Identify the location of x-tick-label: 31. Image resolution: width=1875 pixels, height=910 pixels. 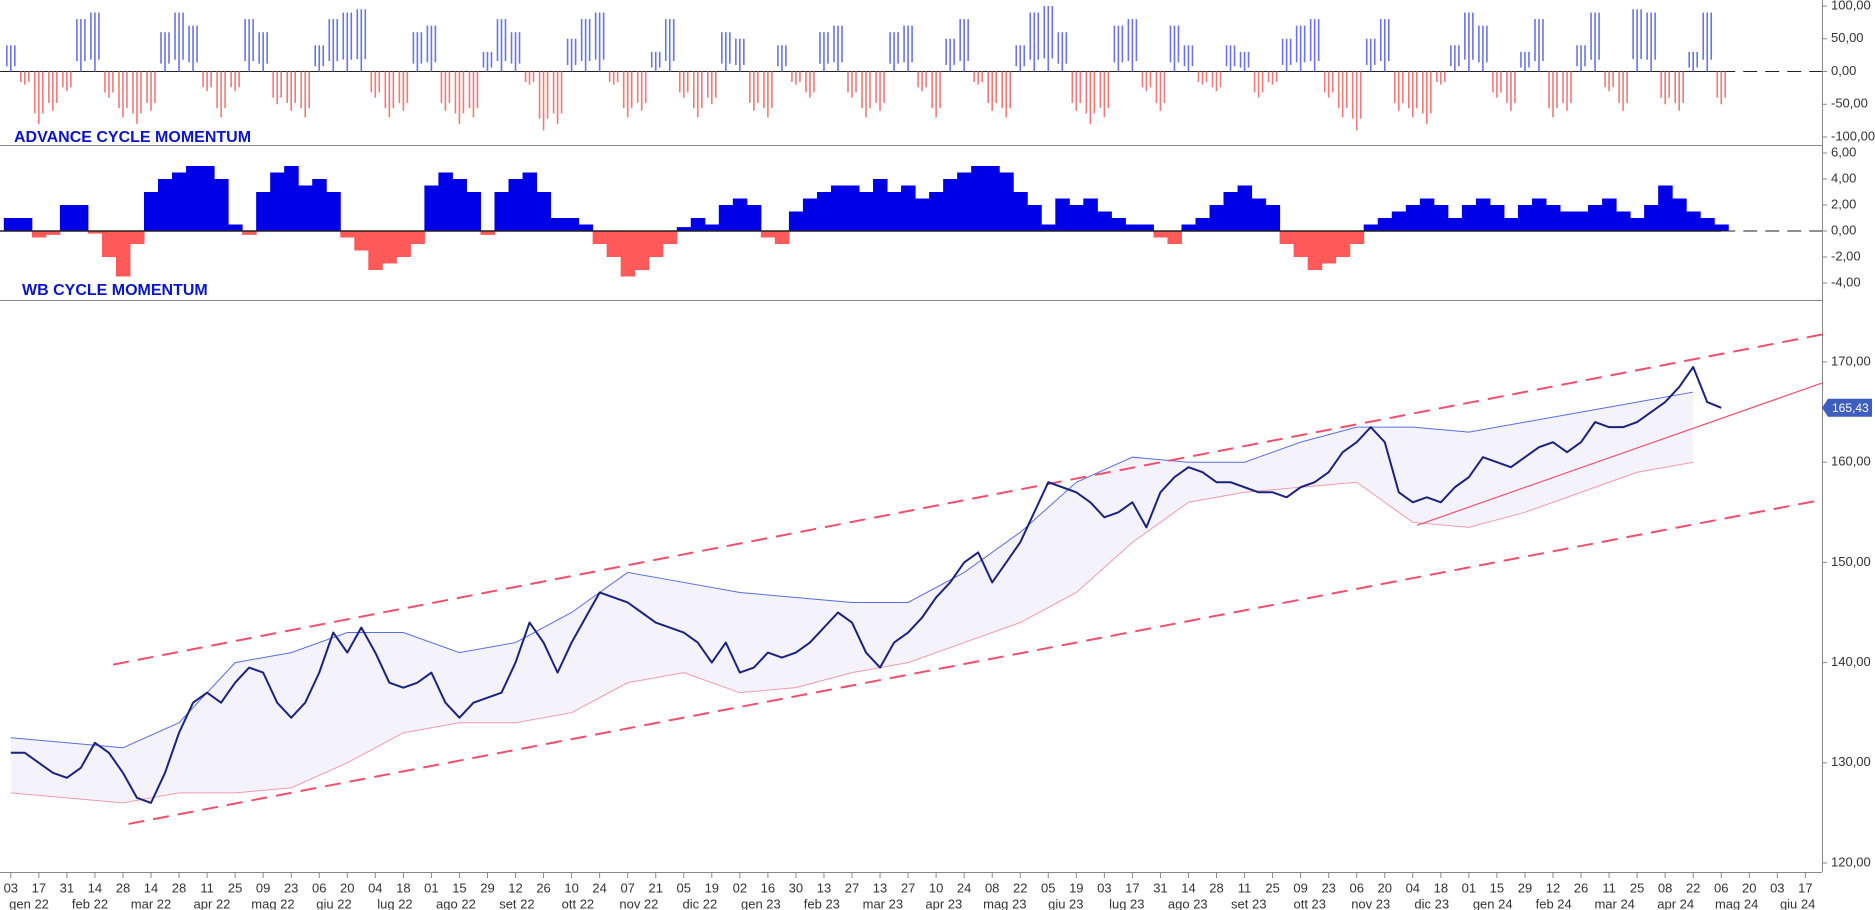
(1160, 887).